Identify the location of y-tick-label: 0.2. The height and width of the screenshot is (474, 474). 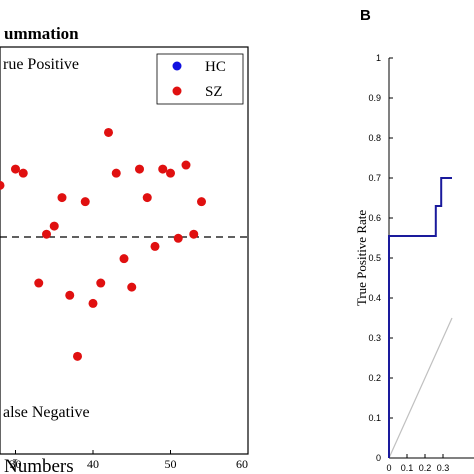
(374, 378).